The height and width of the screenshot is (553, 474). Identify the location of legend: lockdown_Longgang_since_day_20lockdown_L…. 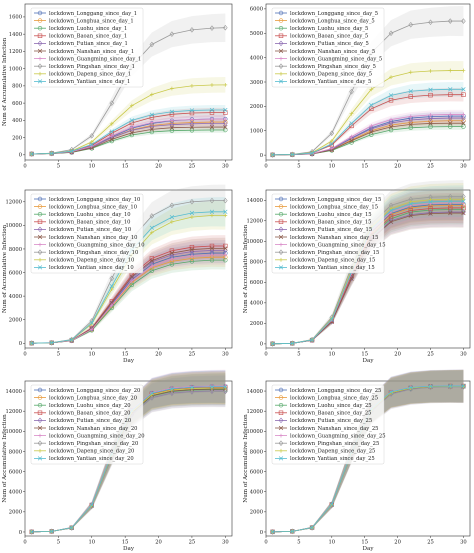
(87, 424).